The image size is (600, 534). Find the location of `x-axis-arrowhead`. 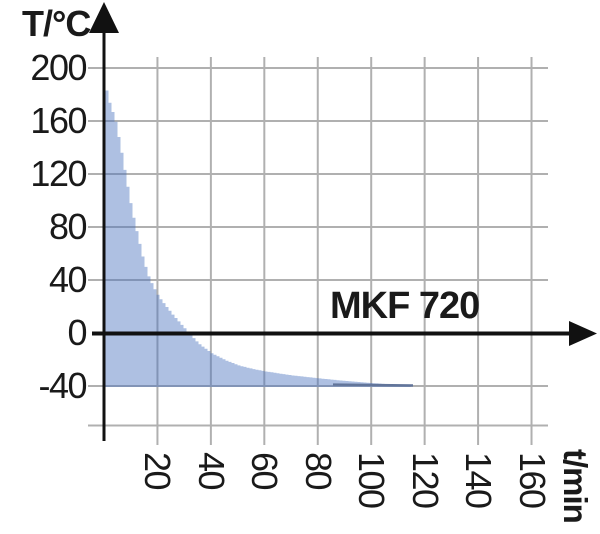

x-axis-arrowhead is located at coordinates (583, 333).